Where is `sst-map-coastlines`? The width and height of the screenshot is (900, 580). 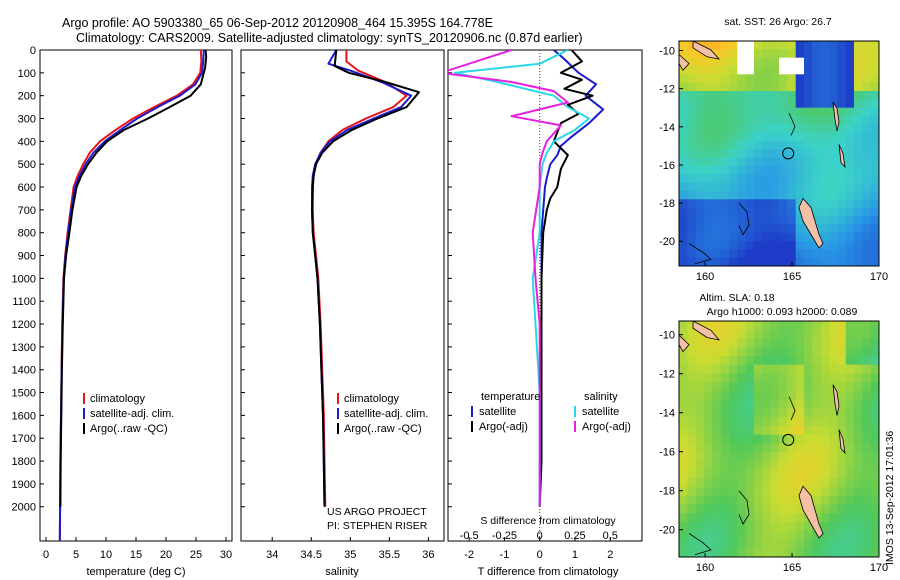 sst-map-coastlines is located at coordinates (762, 153).